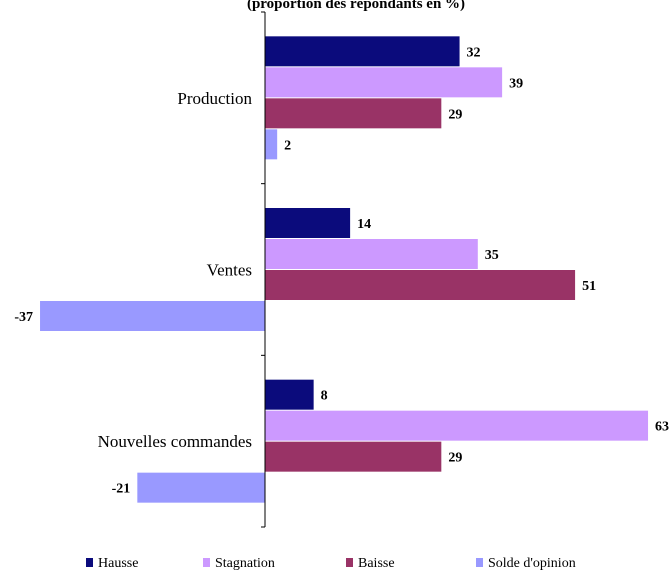 The width and height of the screenshot is (671, 573). I want to click on legend: Hausse Stagnation Baisse Solde d'opinion, so click(331, 563).